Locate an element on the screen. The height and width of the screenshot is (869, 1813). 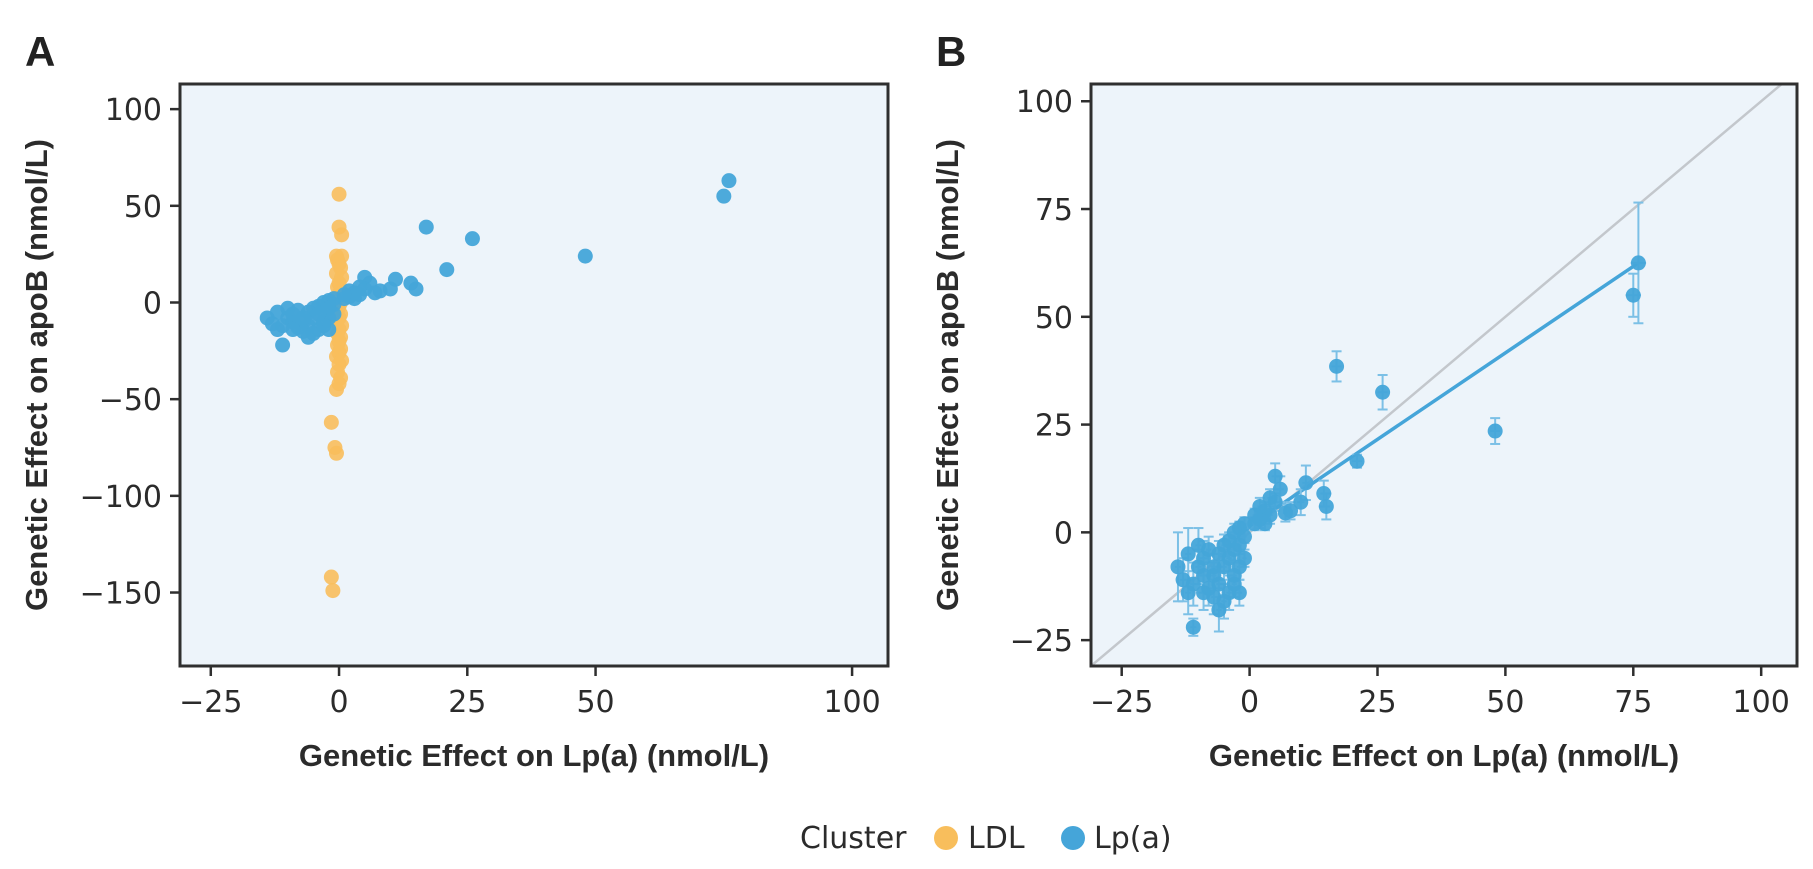
y-tick-label: −100 is located at coordinates (121, 497).